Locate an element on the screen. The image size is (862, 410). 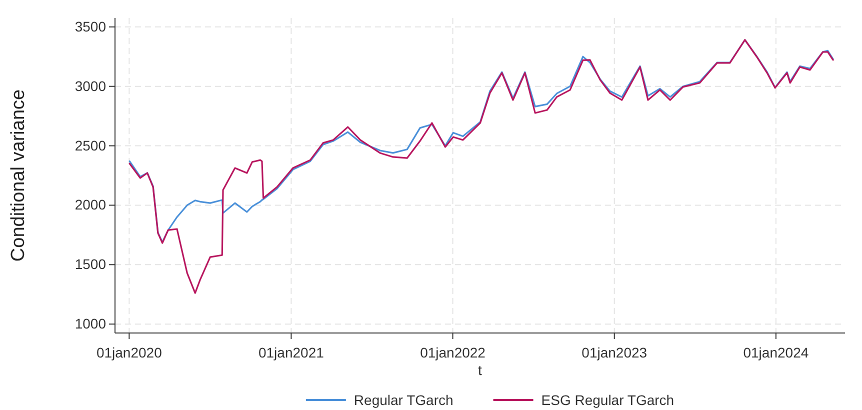
y-tick-label: 2000 is located at coordinates (90, 204).